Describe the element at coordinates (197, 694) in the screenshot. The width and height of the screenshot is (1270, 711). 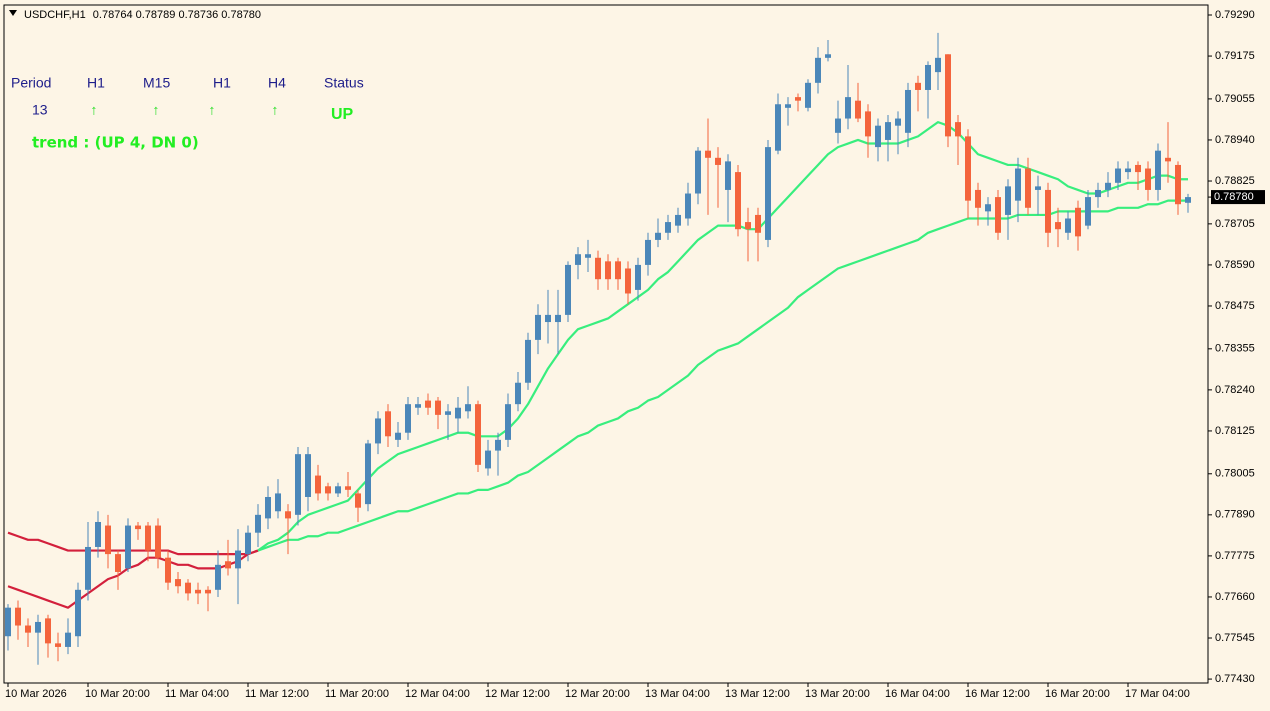
I see `x-tick-label: 11 Mar 04:00` at that location.